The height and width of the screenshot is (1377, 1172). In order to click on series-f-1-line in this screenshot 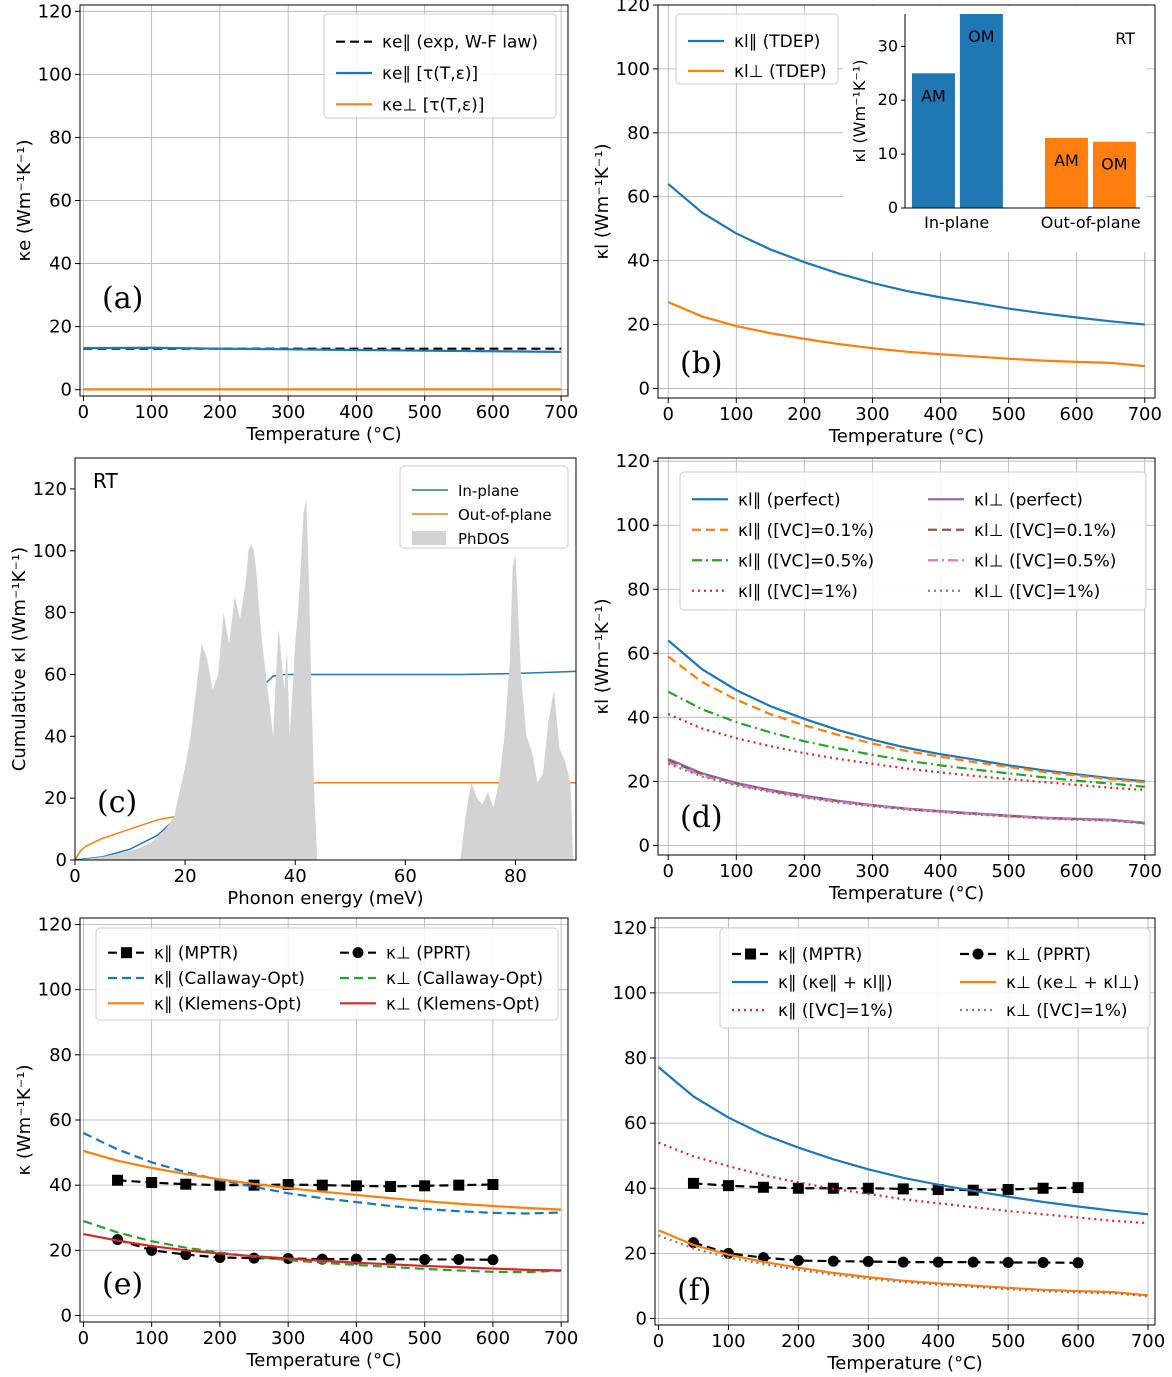, I will do `click(903, 1141)`.